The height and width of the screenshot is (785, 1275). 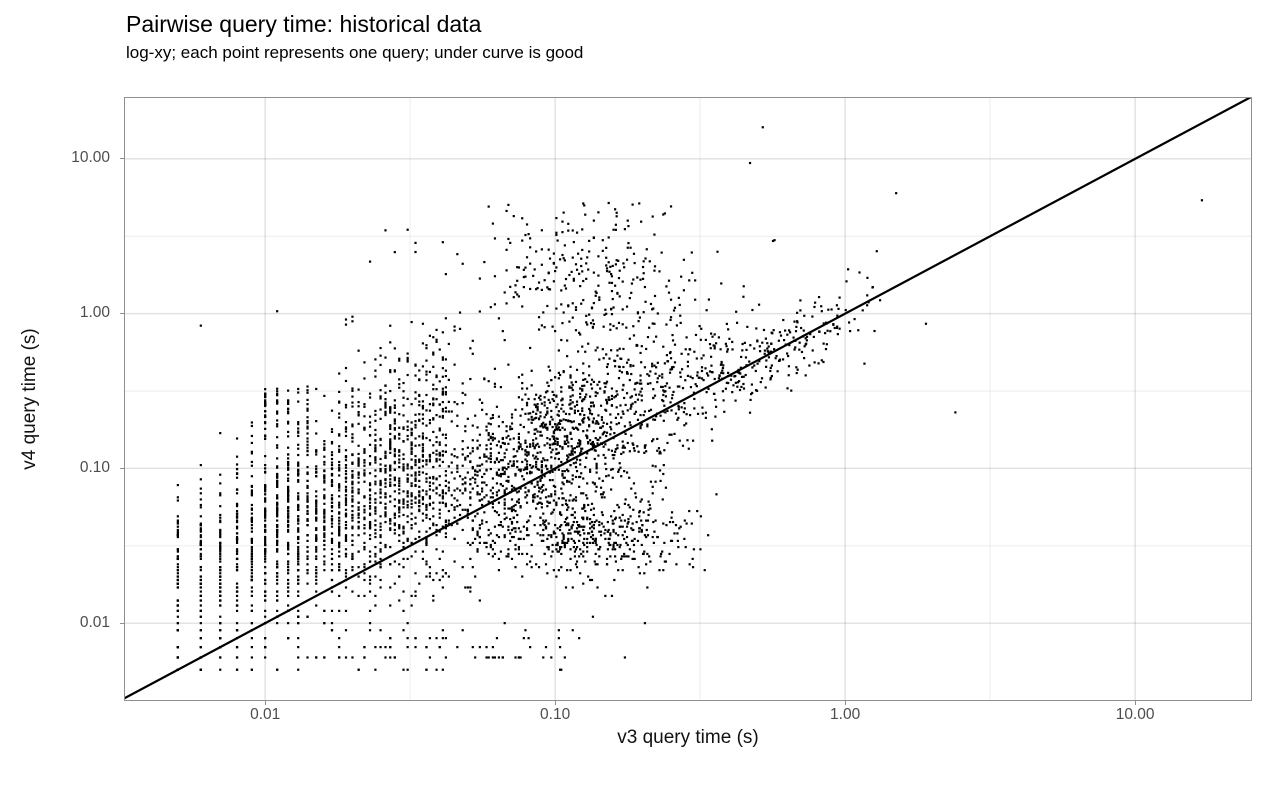 I want to click on y-tick-label: 0.10, so click(x=94, y=467).